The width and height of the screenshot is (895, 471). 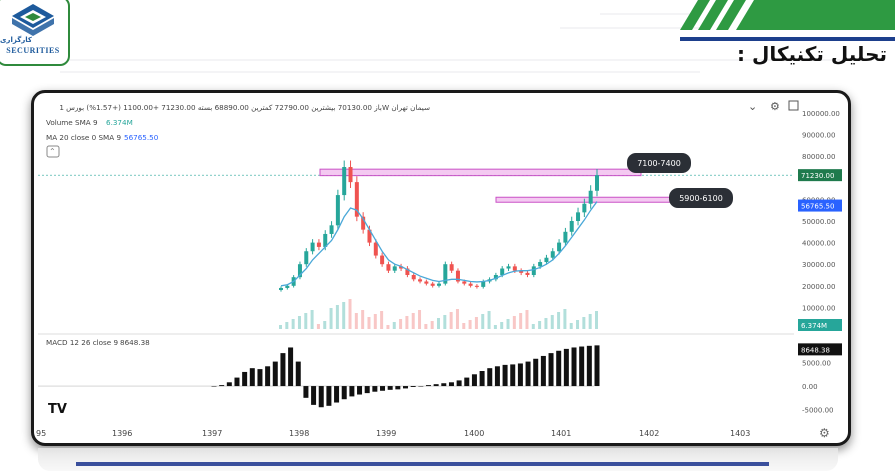 What do you see at coordinates (775, 106) in the screenshot?
I see `settings-icon: ⚙` at bounding box center [775, 106].